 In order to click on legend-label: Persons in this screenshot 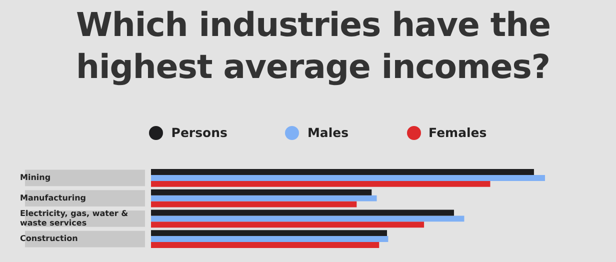, I will do `click(199, 132)`.